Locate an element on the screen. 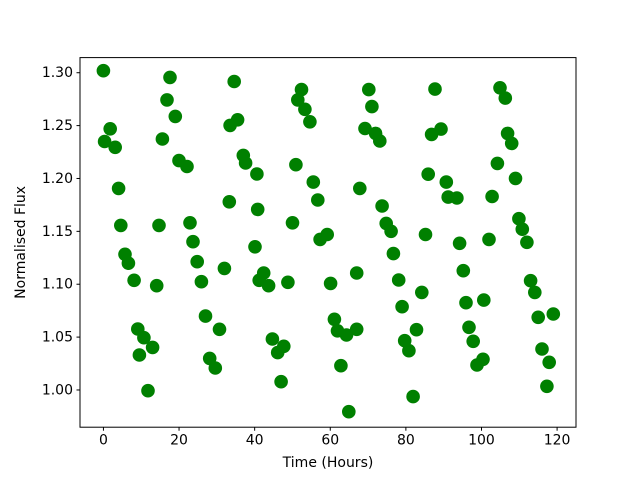  x-axis-ticks: 0 20 40 60 80 100 120 is located at coordinates (334, 438).